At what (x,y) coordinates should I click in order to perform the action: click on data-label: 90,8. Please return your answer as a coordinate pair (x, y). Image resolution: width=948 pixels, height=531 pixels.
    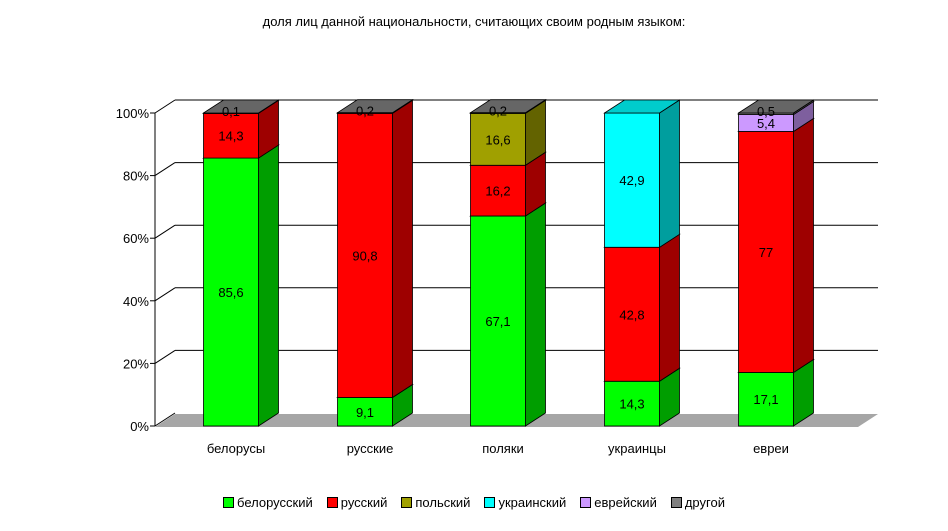
    Looking at the image, I should click on (364, 255).